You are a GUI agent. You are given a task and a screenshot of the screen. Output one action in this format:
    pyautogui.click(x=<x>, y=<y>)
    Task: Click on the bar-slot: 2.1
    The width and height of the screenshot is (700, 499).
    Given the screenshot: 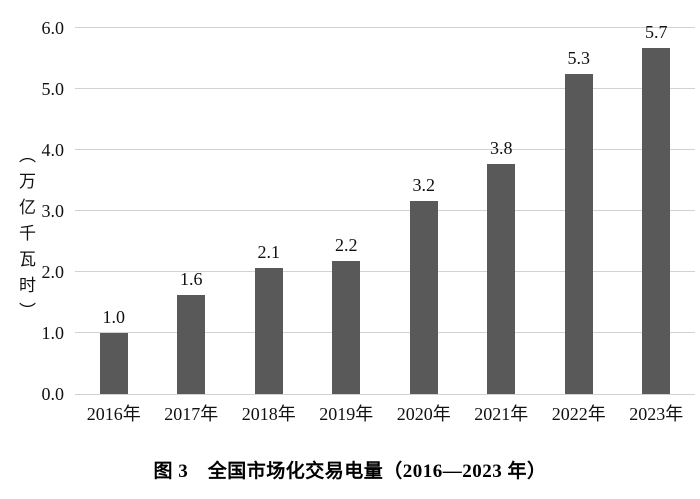 What is the action you would take?
    pyautogui.click(x=269, y=211)
    